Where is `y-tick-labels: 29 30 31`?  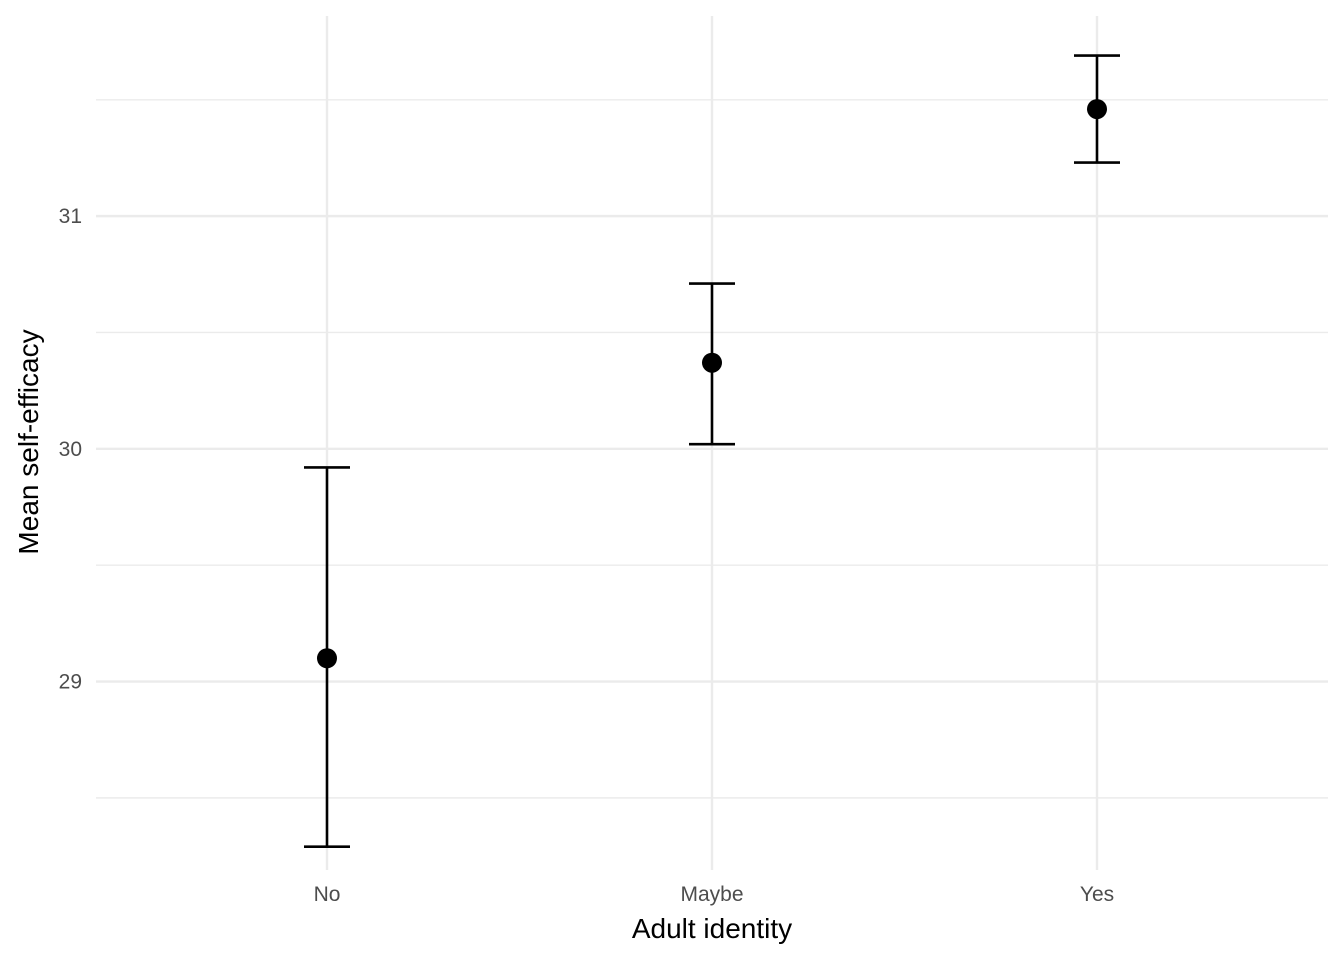
y-tick-labels: 29 30 31 is located at coordinates (70, 449).